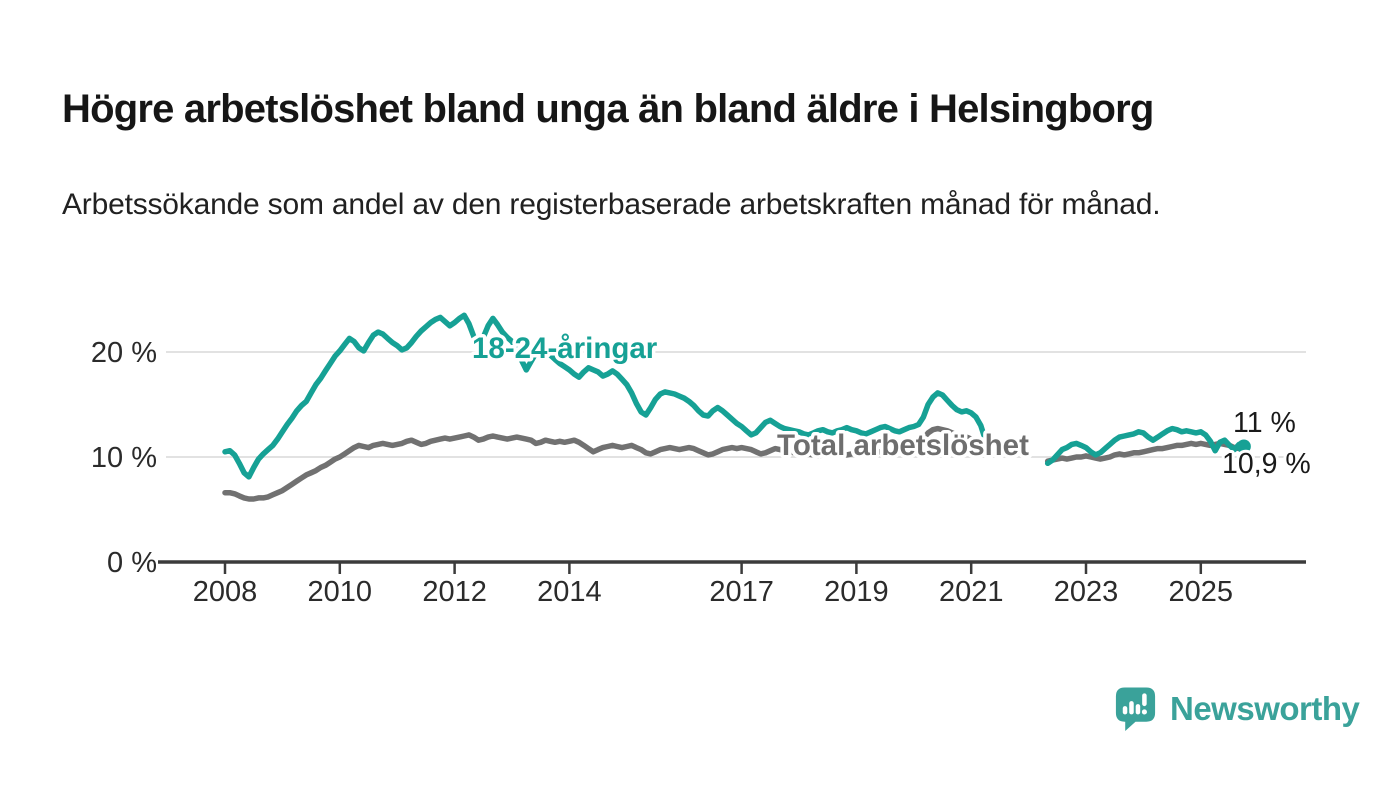 This screenshot has height=799, width=1400. I want to click on series-end-dot, so click(1243, 446).